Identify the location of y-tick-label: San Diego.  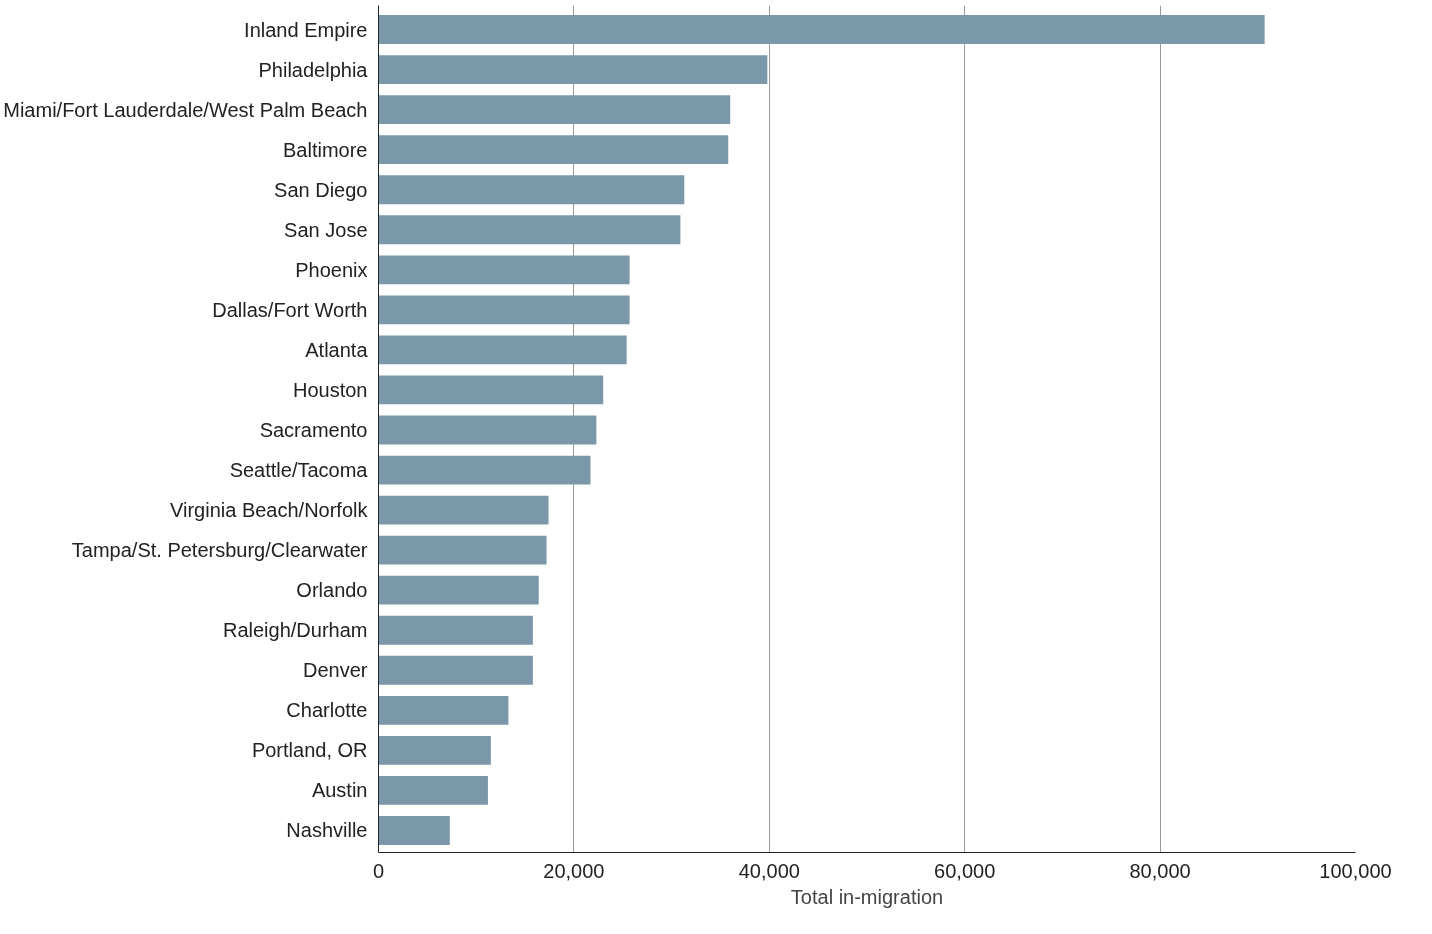
(321, 189).